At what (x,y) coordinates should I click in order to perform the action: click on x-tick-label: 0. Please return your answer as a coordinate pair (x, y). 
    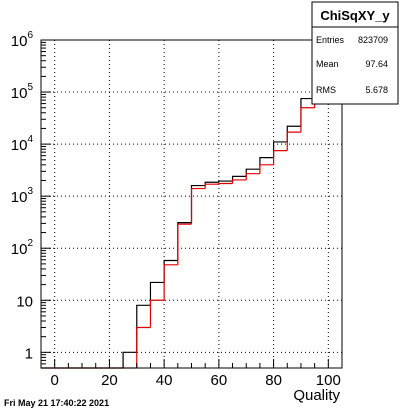
    Looking at the image, I should click on (55, 380).